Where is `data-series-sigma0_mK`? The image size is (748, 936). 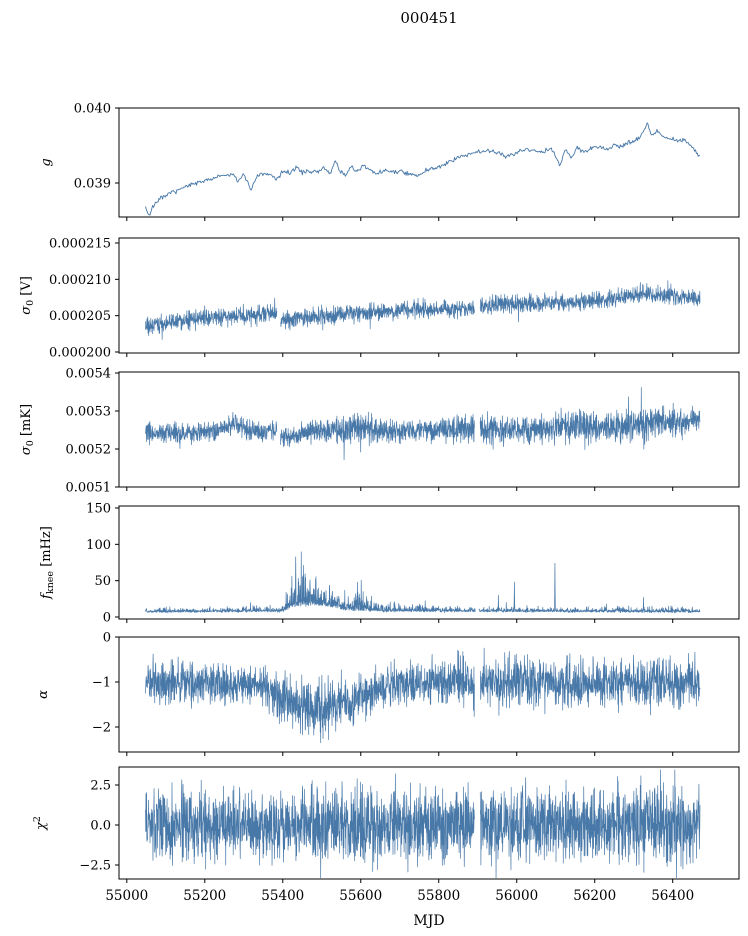
data-series-sigma0_mK is located at coordinates (423, 424).